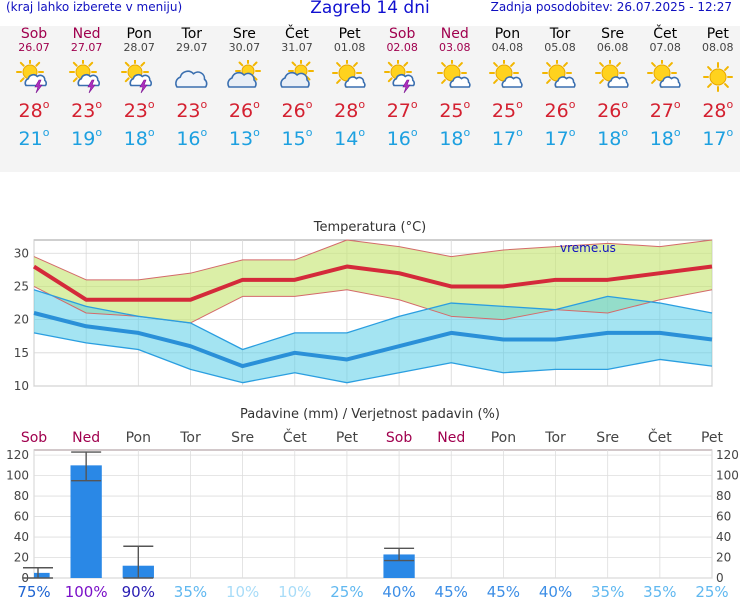 This screenshot has width=740, height=600. I want to click on min-temperature-value: 16, so click(188, 139).